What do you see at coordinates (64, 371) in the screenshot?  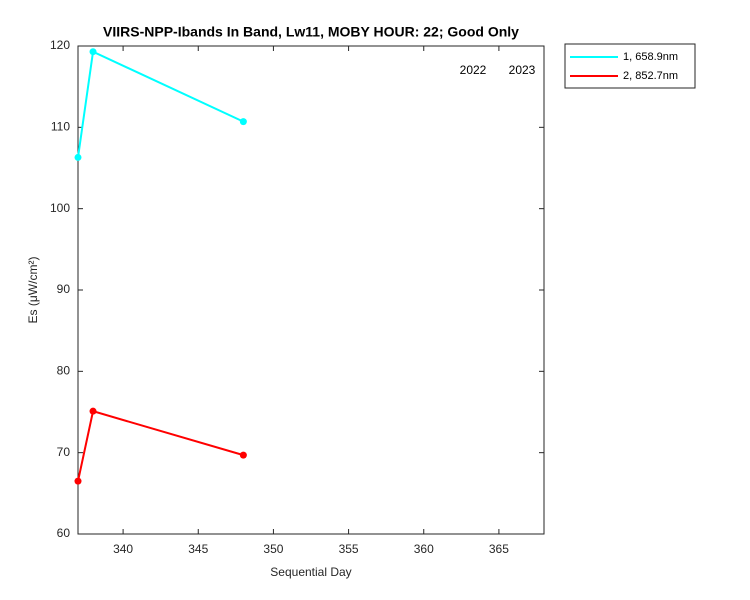 I see `y-tick-label: 80` at bounding box center [64, 371].